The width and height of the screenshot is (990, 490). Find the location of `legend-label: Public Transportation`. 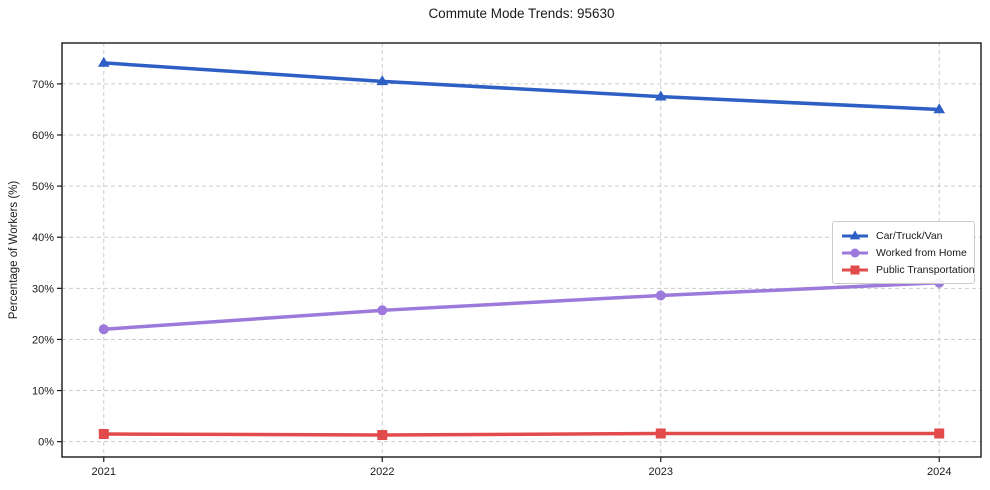

legend-label: Public Transportation is located at coordinates (925, 269).